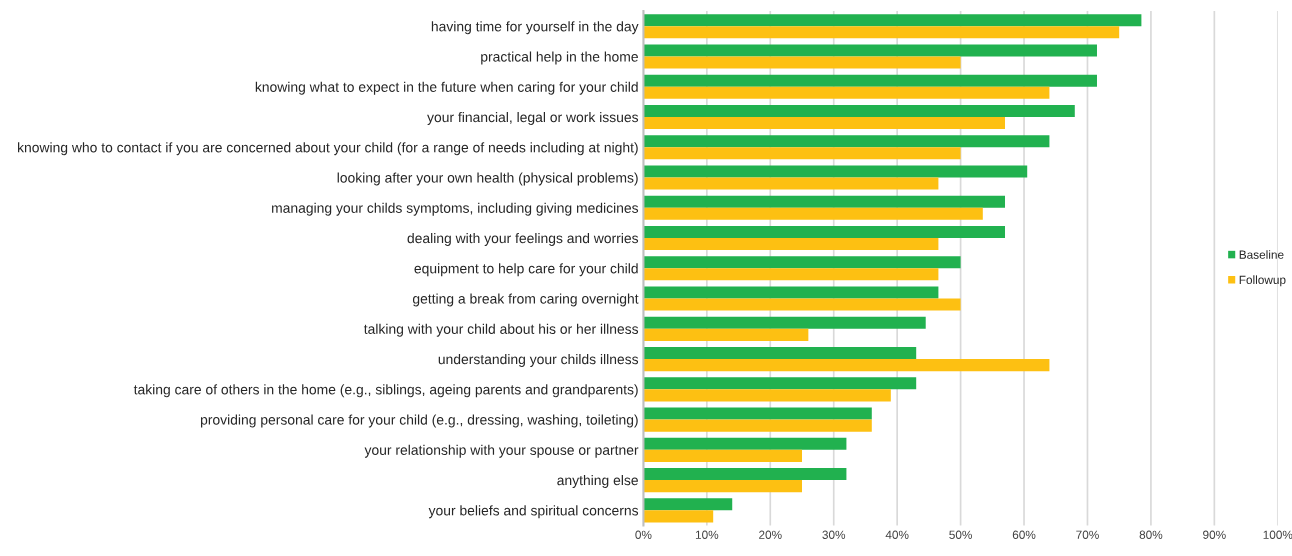 Image resolution: width=1292 pixels, height=556 pixels. What do you see at coordinates (960, 534) in the screenshot?
I see `x-tick-label: 50%` at bounding box center [960, 534].